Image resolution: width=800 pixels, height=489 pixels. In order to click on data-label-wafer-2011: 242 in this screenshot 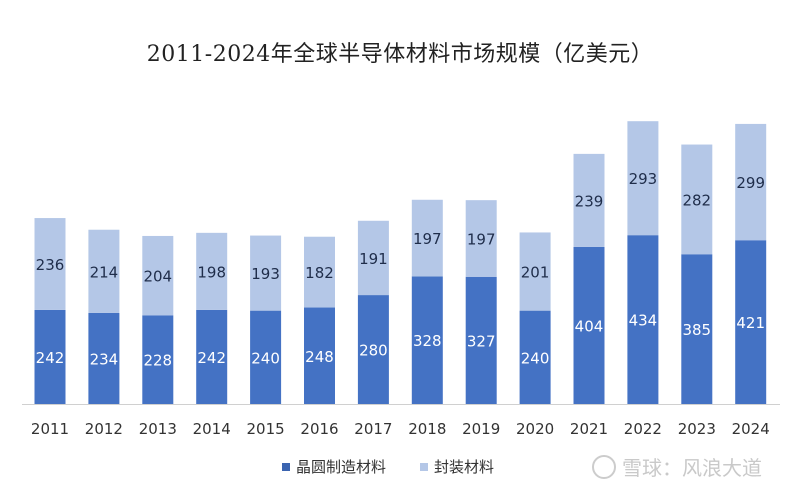, I will do `click(50, 358)`.